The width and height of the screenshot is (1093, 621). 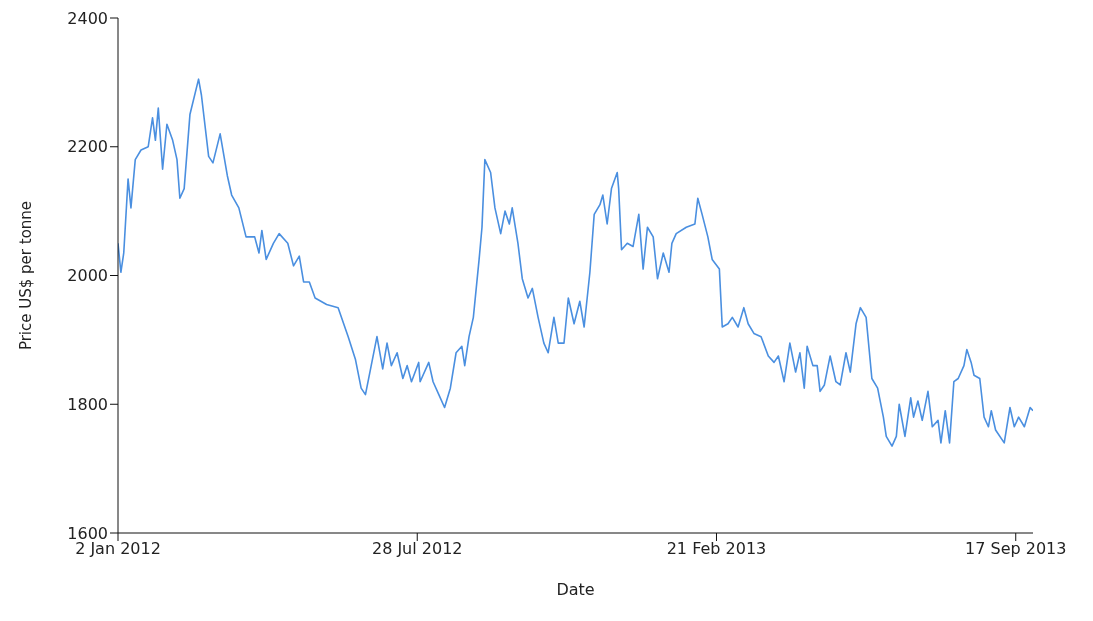 I want to click on y-tick-label: 2400, so click(x=87, y=18).